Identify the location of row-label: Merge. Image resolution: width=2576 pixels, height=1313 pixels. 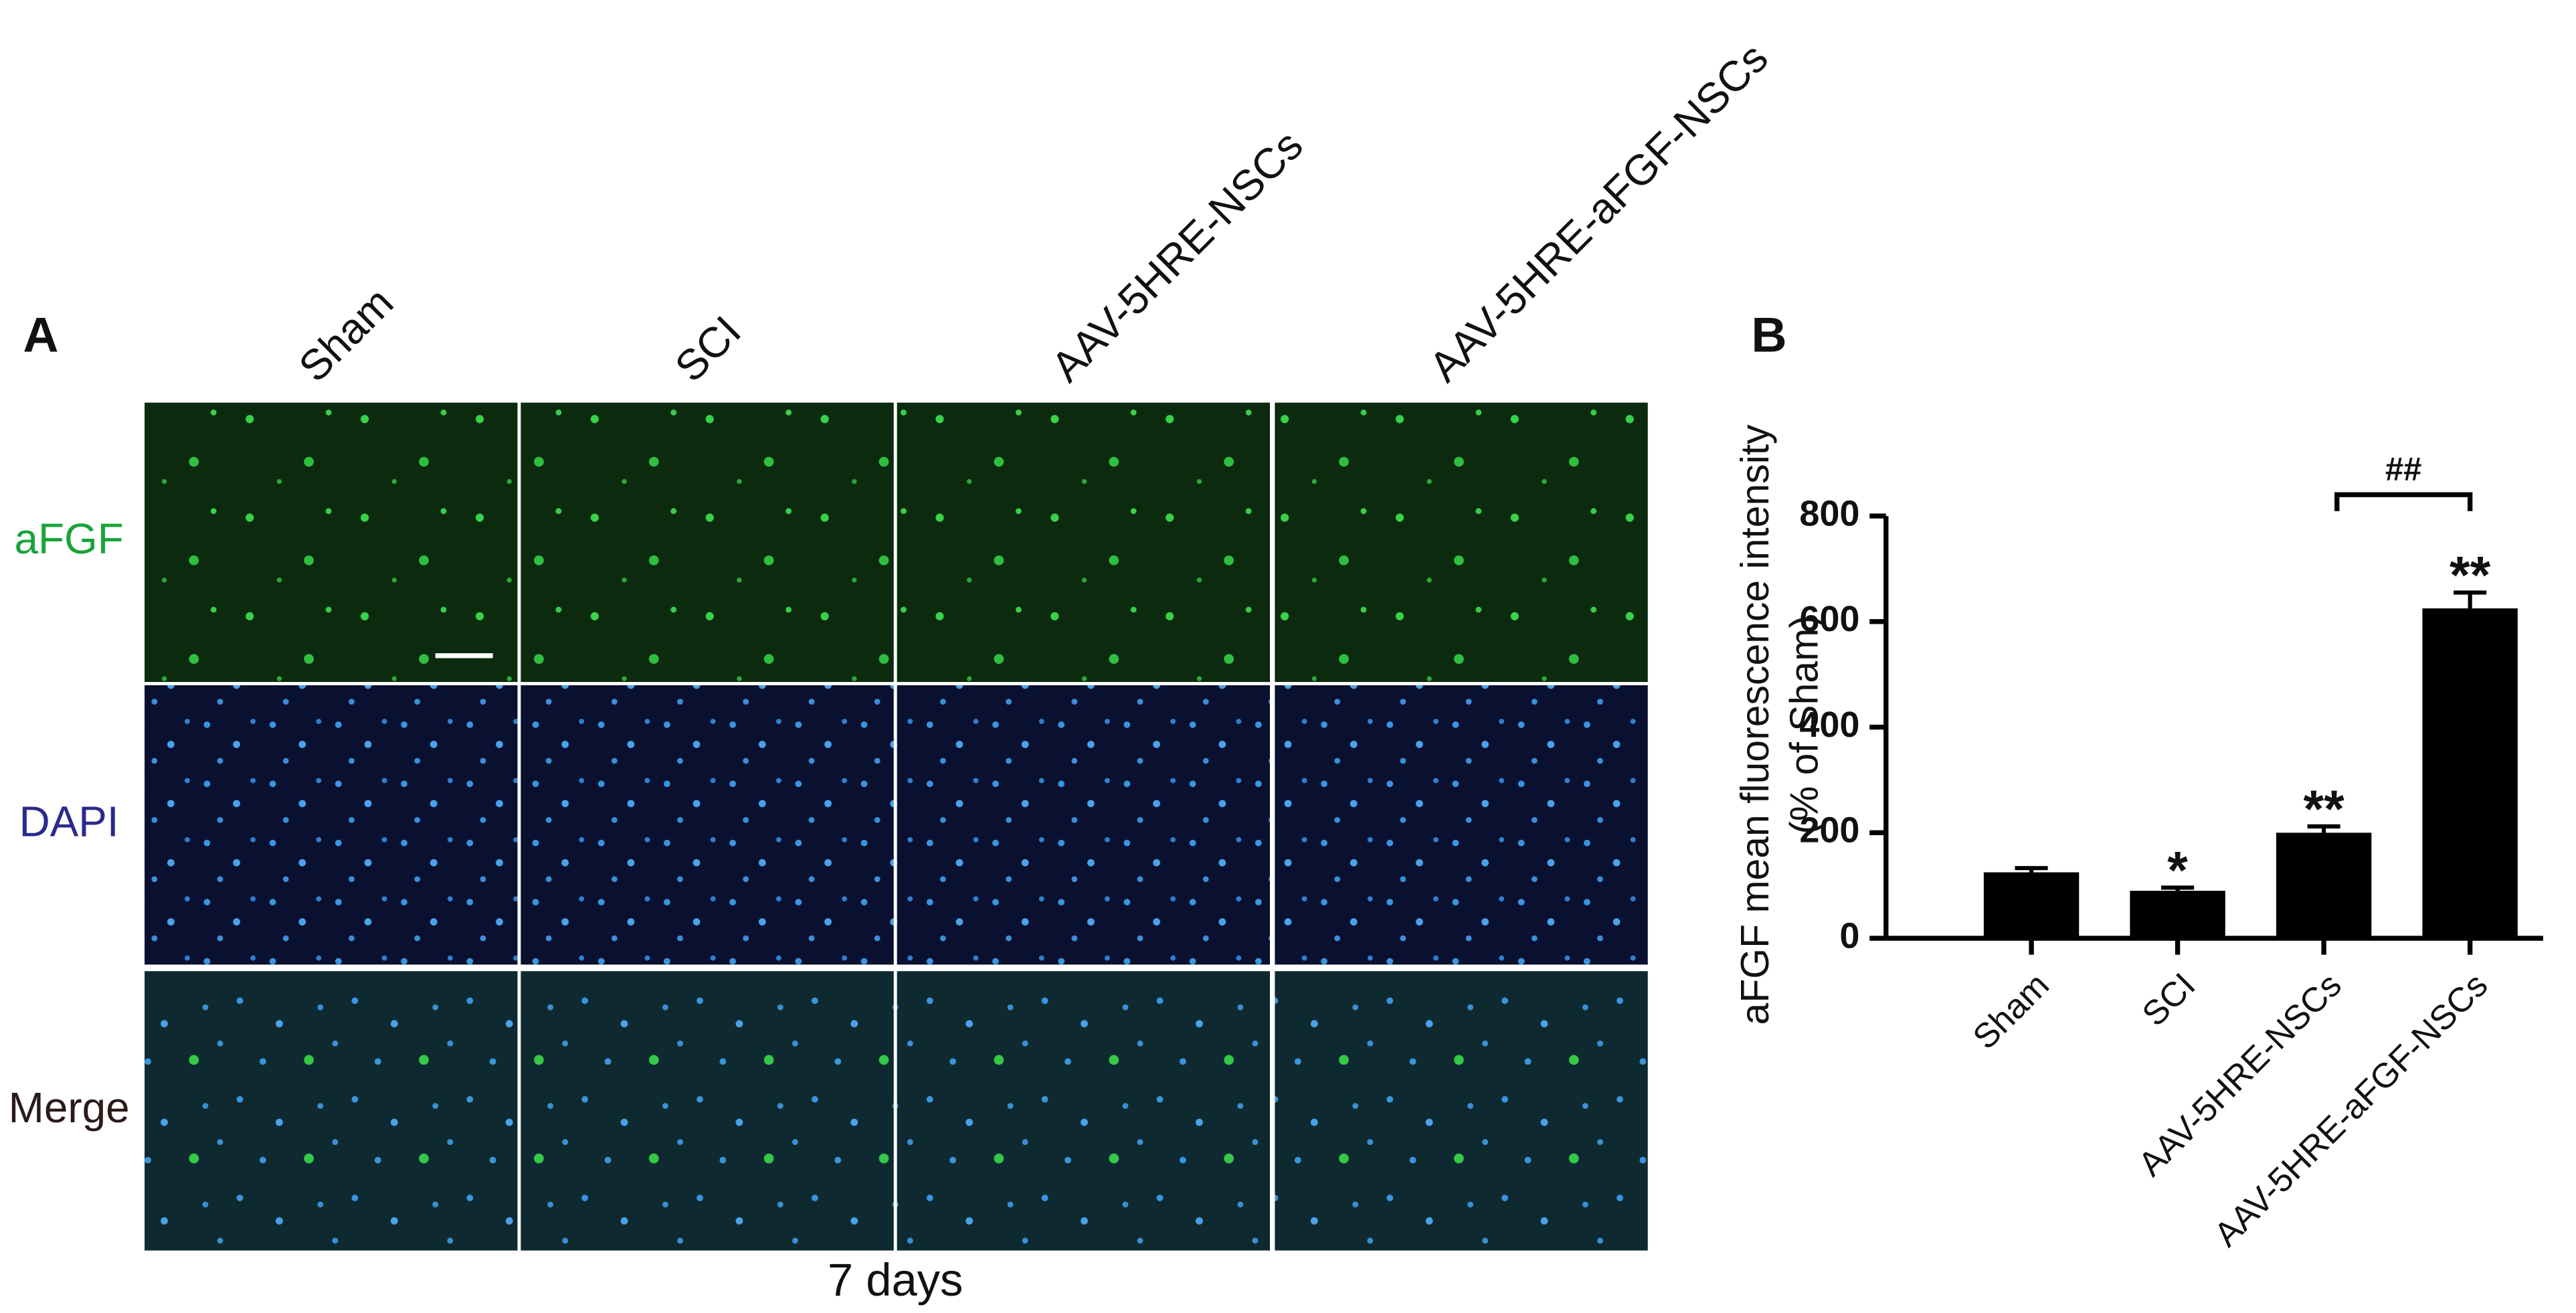
(69, 1107).